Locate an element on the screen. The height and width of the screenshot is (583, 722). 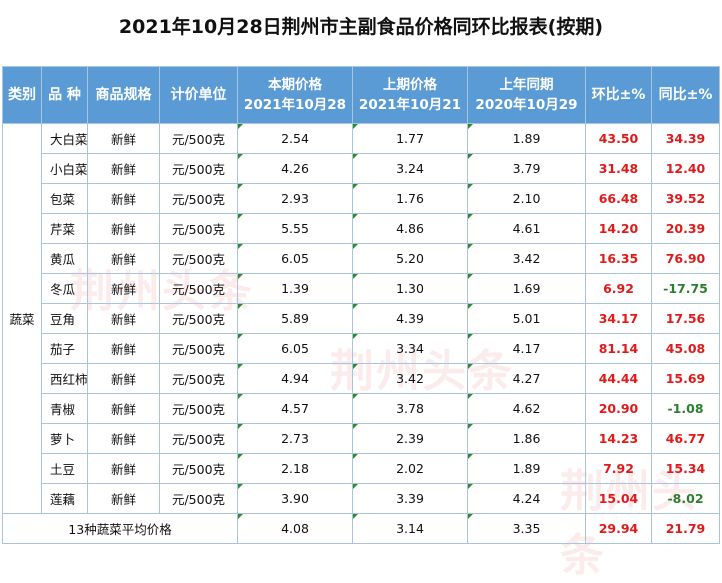
yoy-change: 15.69 is located at coordinates (685, 378).